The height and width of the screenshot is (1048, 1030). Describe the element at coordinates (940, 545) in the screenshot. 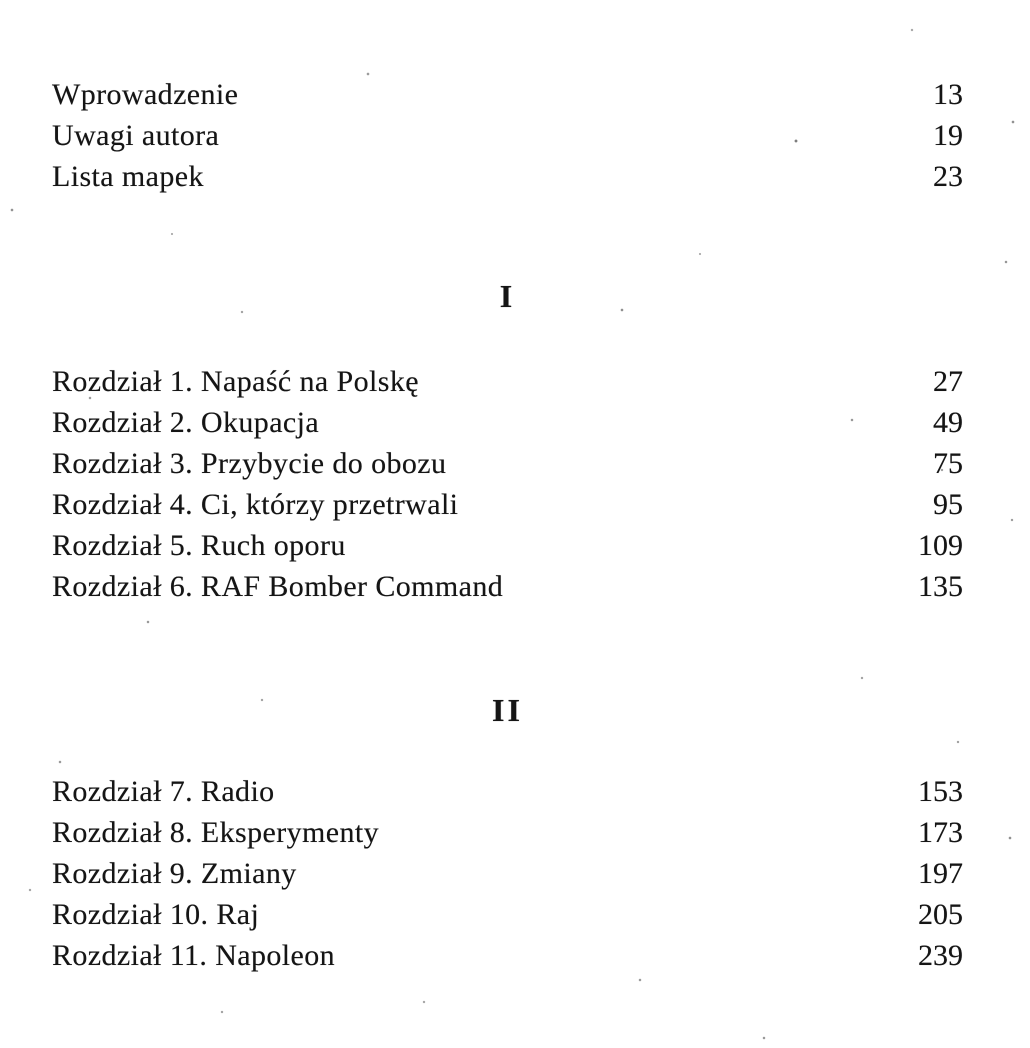

I see `toc-entry-page: 109` at that location.